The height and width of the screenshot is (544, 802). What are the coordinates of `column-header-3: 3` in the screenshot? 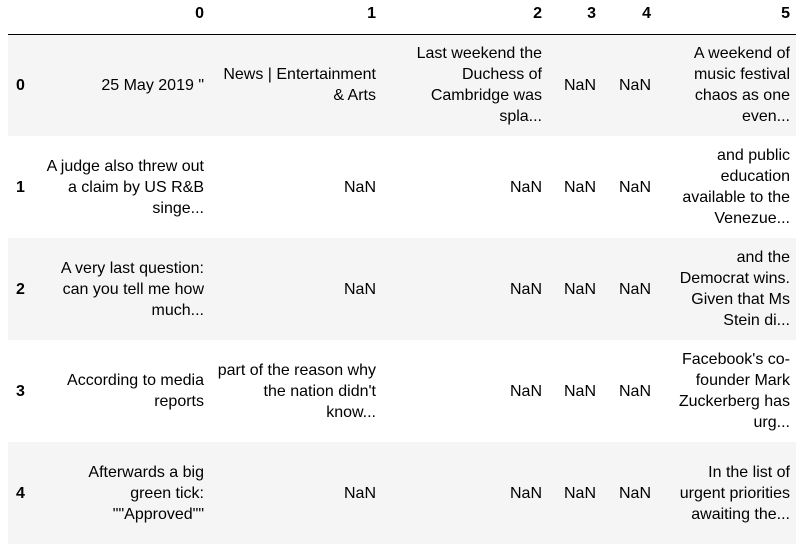 It's located at (591, 13).